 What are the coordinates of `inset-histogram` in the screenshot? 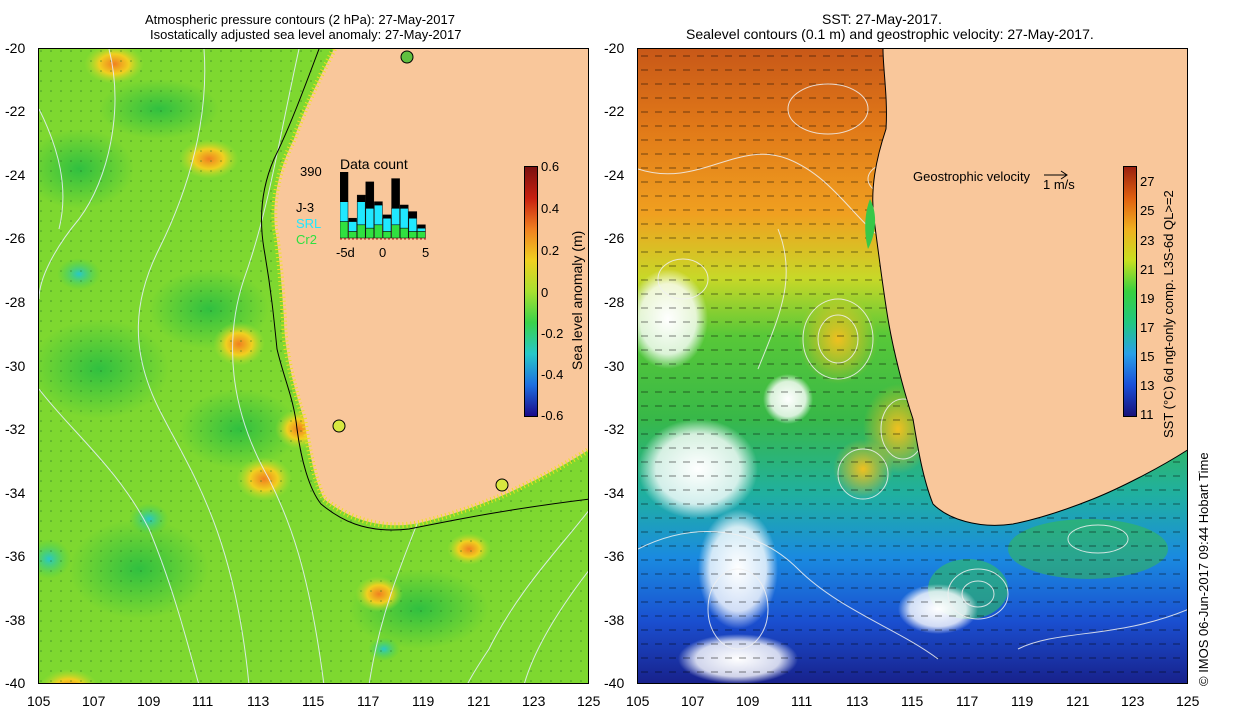 It's located at (383, 206).